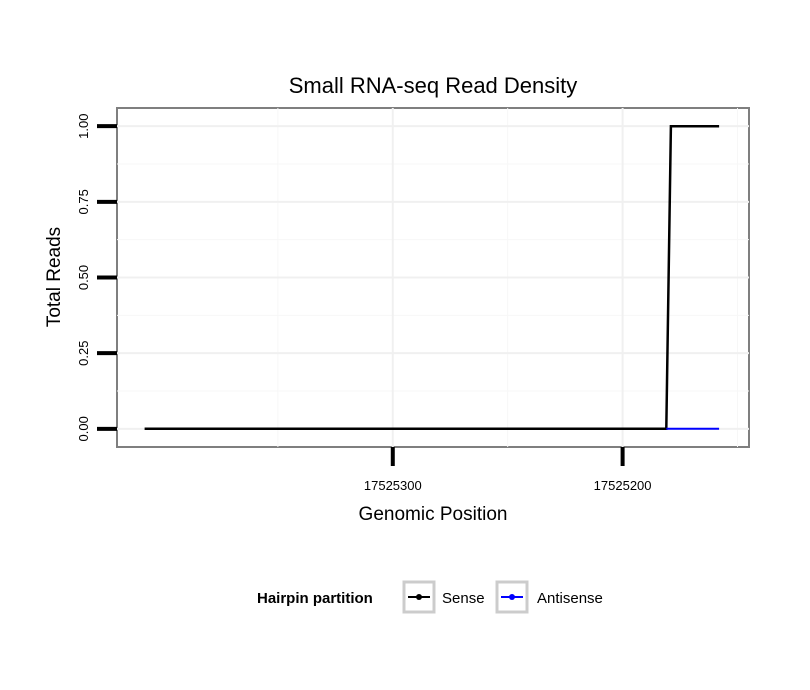 Image resolution: width=810 pixels, height=690 pixels. I want to click on x-axis: 17525300 17525200, so click(508, 470).